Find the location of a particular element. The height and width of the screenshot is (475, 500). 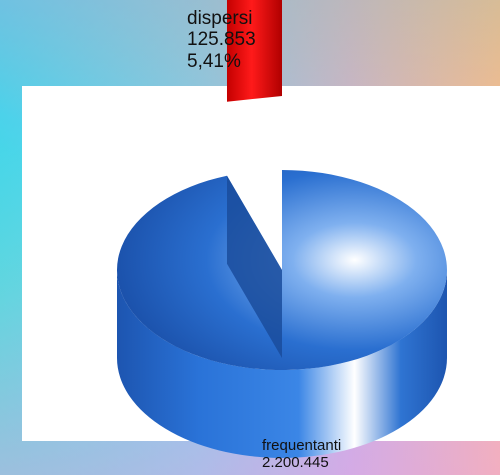

slice-name: frequentanti is located at coordinates (302, 445).